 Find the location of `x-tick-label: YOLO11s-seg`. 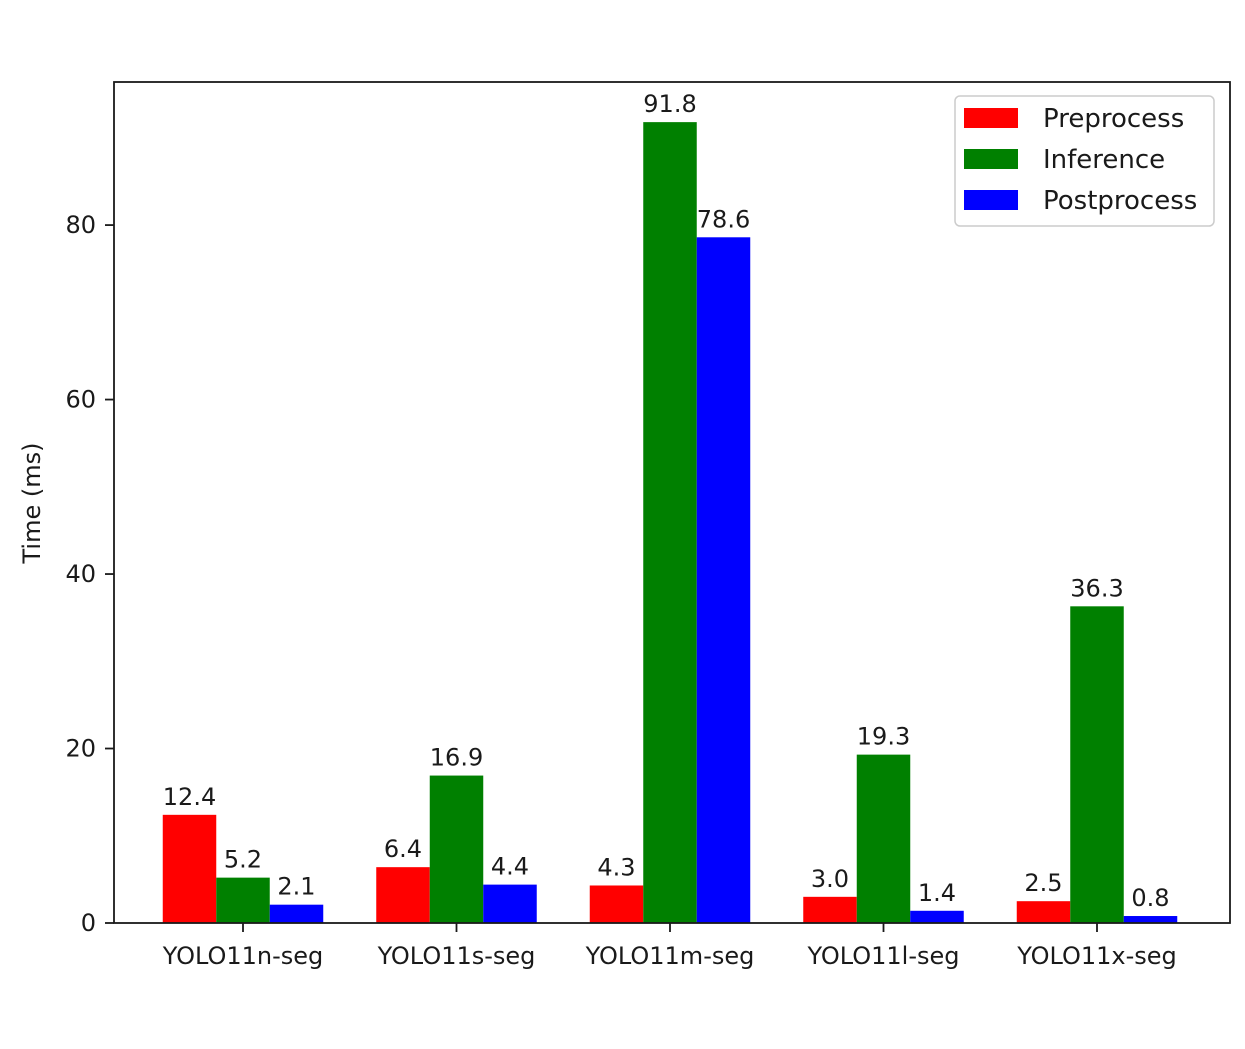

x-tick-label: YOLO11s-seg is located at coordinates (456, 956).